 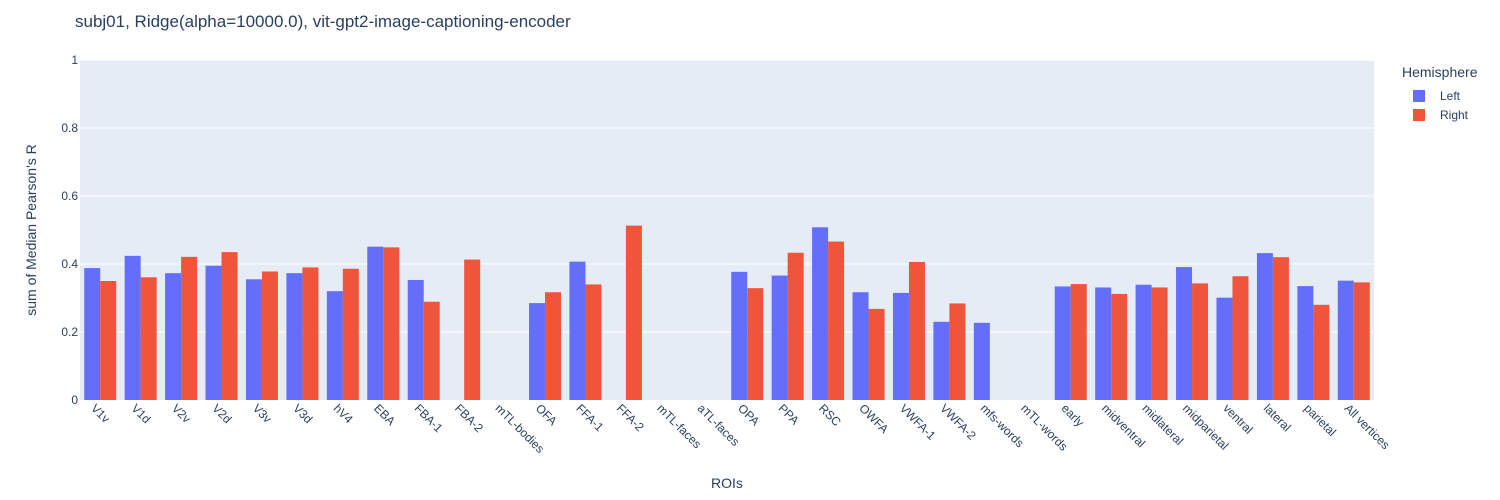 What do you see at coordinates (1454, 114) in the screenshot?
I see `legend-label-right: Right` at bounding box center [1454, 114].